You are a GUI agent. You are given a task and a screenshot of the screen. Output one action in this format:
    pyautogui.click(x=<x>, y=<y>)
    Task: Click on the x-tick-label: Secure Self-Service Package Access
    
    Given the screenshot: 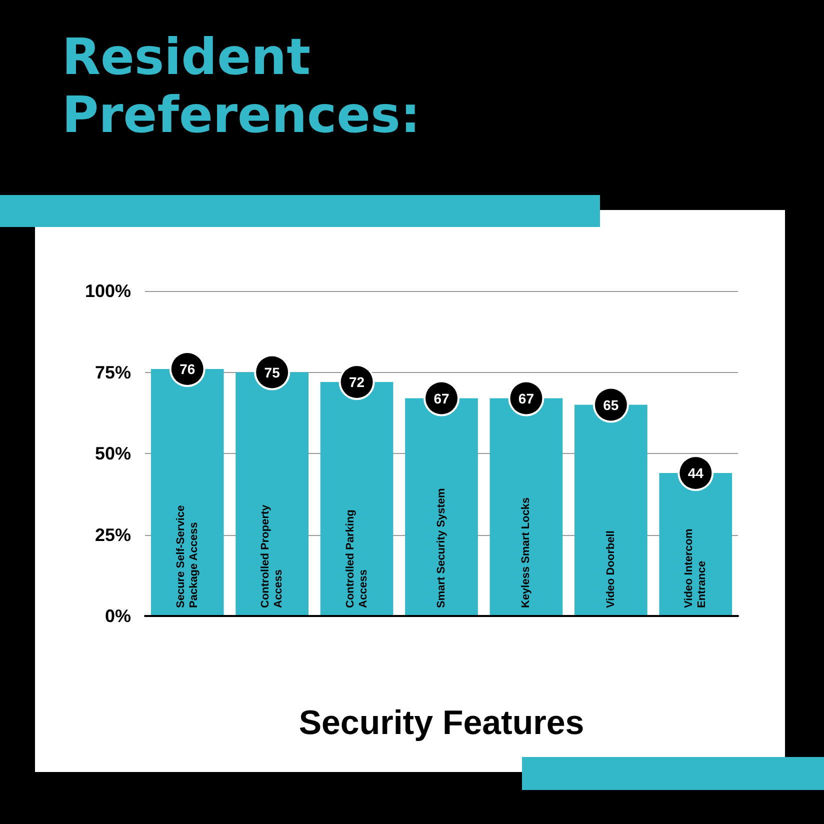 What is the action you would take?
    pyautogui.click(x=187, y=555)
    